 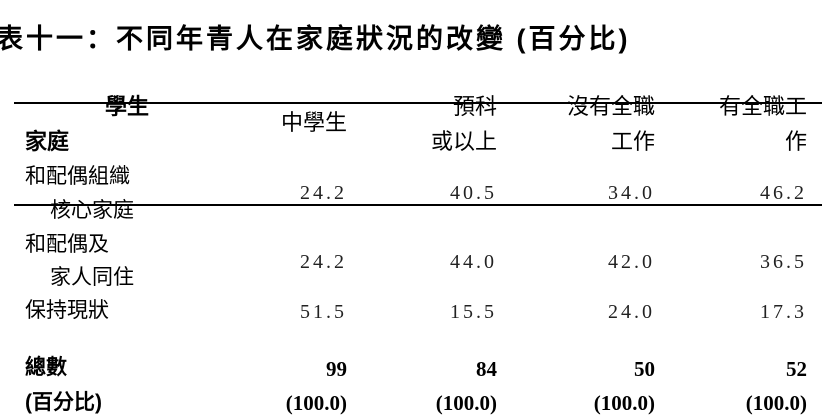 I want to click on column-header: 工作, so click(x=632, y=141).